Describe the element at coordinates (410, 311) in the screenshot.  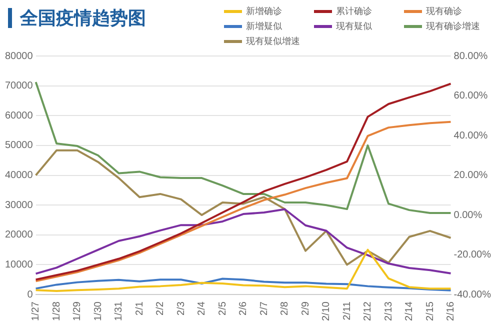
I see `x-tick-label: 2/14` at that location.